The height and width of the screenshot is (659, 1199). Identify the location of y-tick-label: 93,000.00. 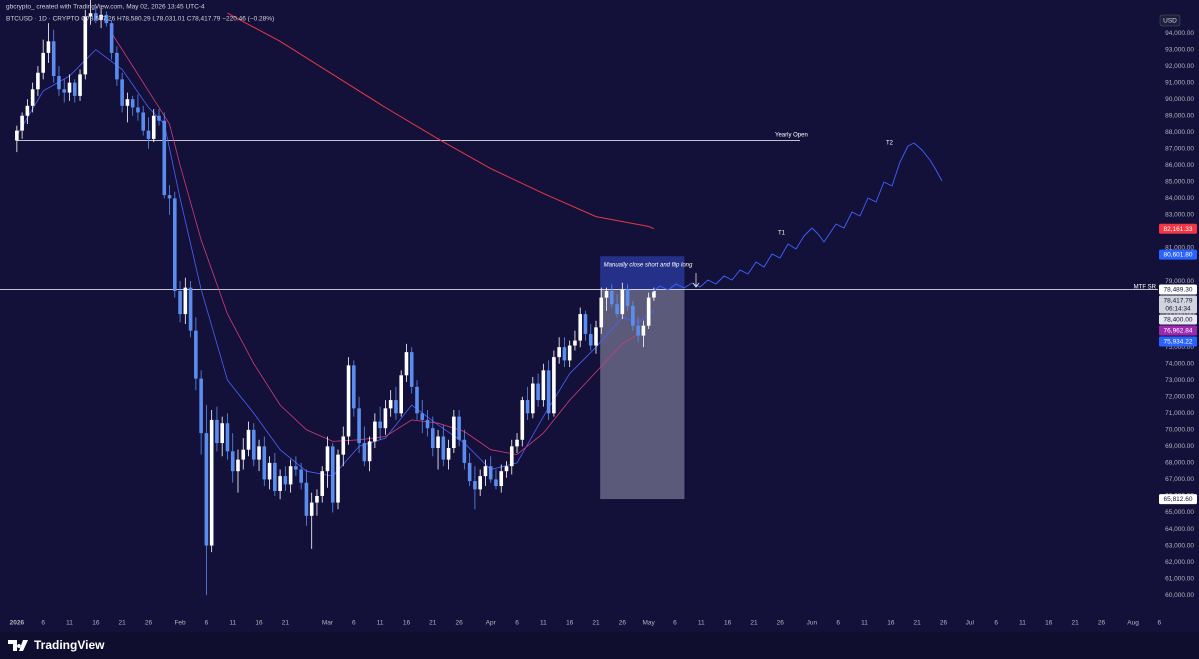
(1179, 49).